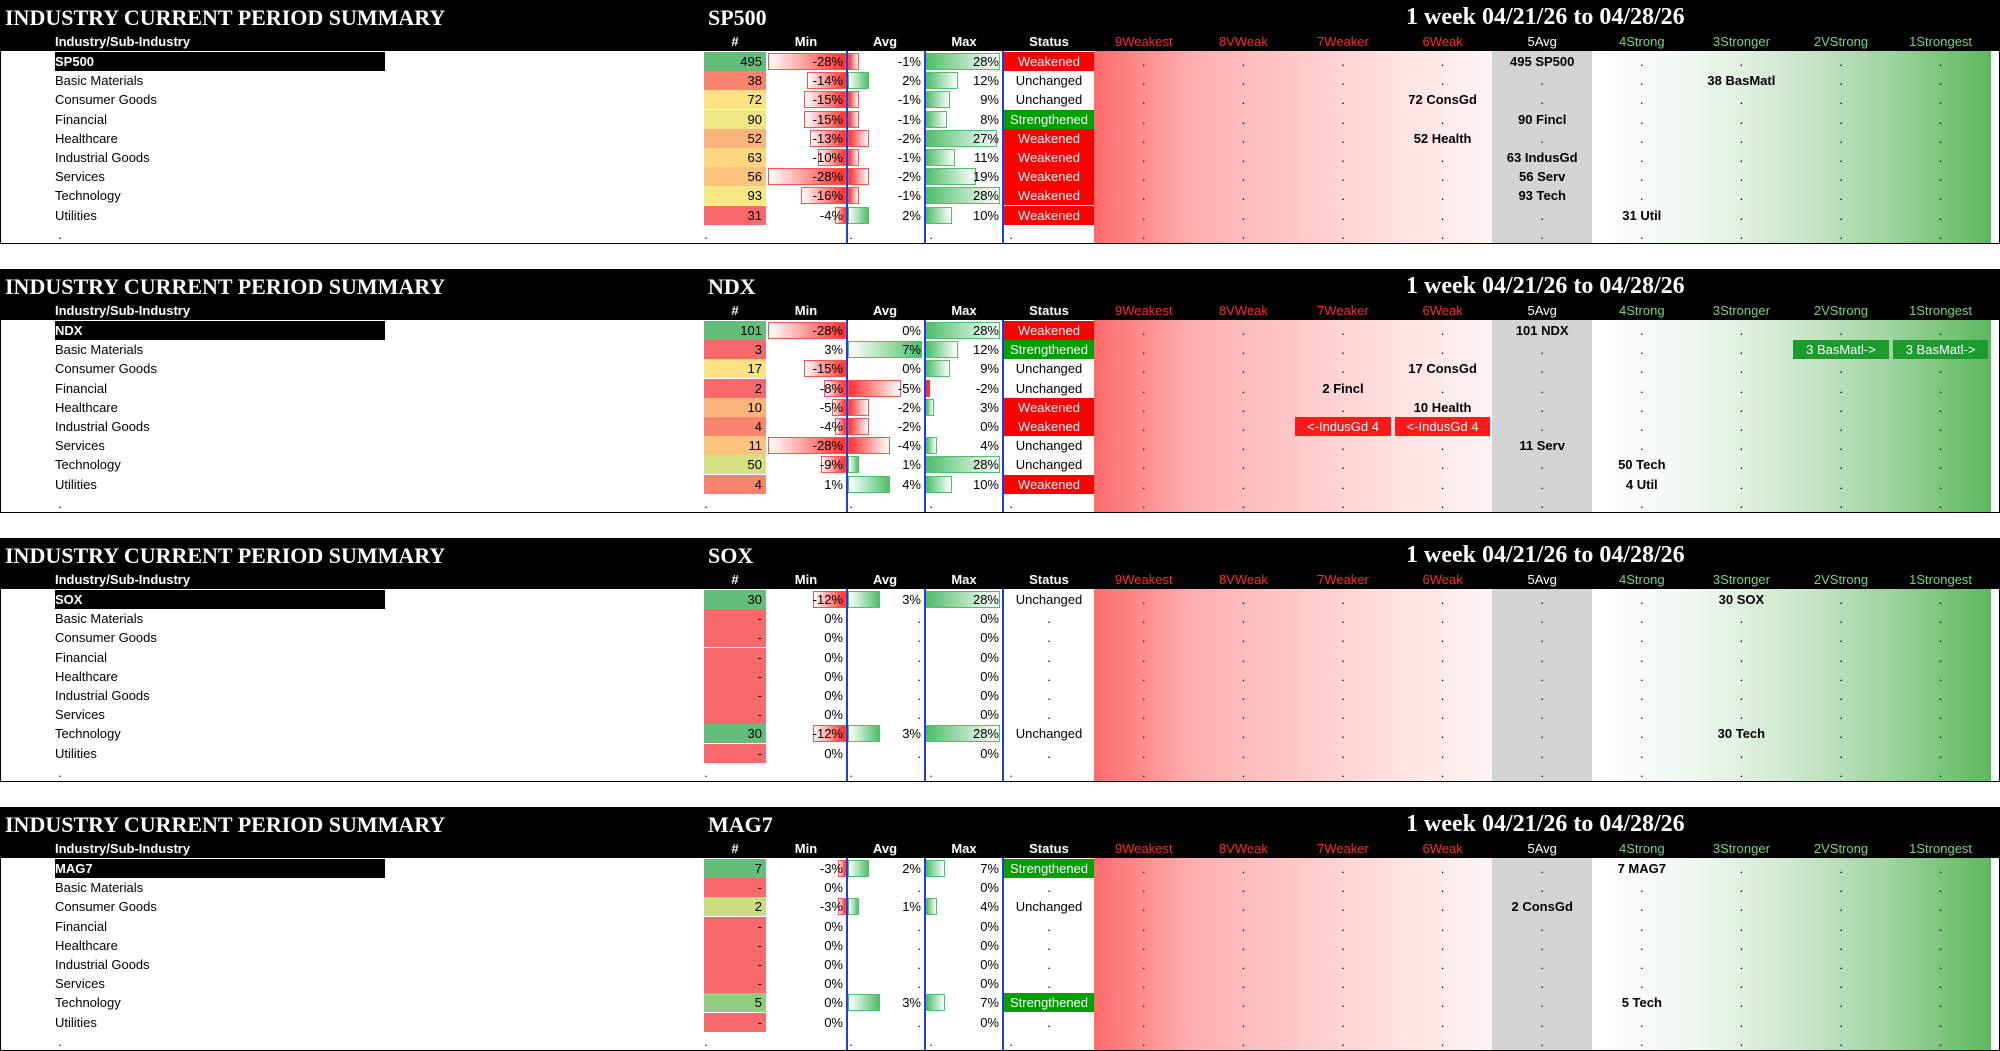 Image resolution: width=2000 pixels, height=1051 pixels. What do you see at coordinates (735, 446) in the screenshot?
I see `row-count: 11` at bounding box center [735, 446].